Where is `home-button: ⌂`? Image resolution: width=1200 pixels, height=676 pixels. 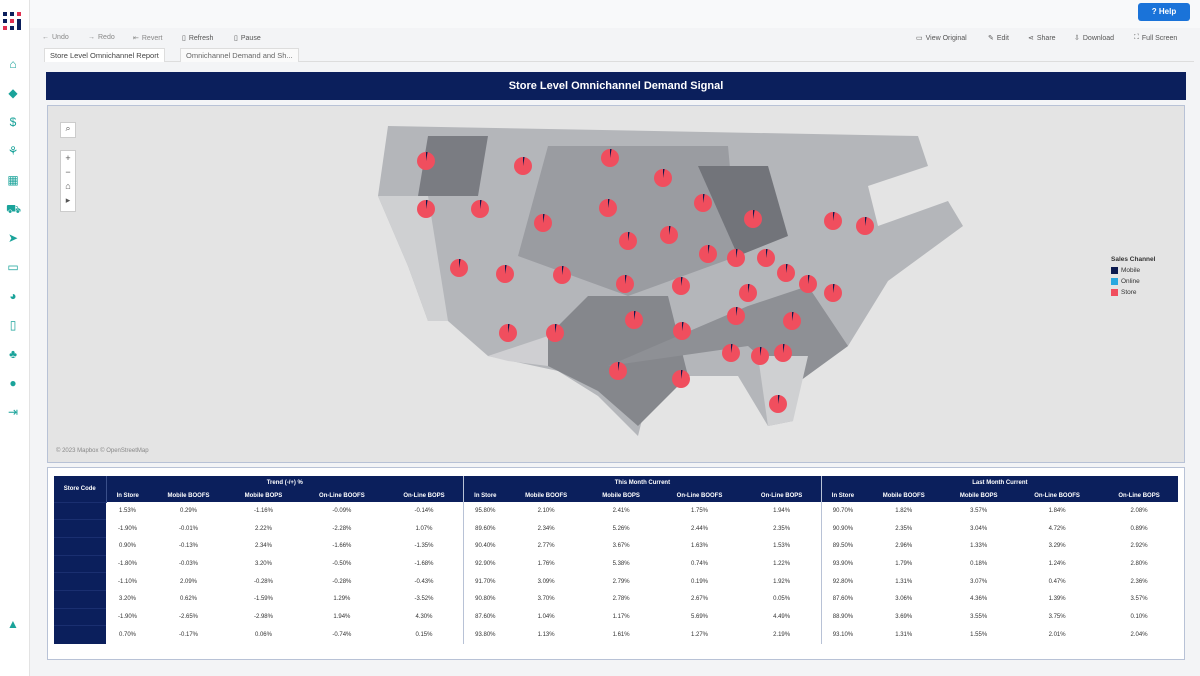 home-button: ⌂ is located at coordinates (68, 186).